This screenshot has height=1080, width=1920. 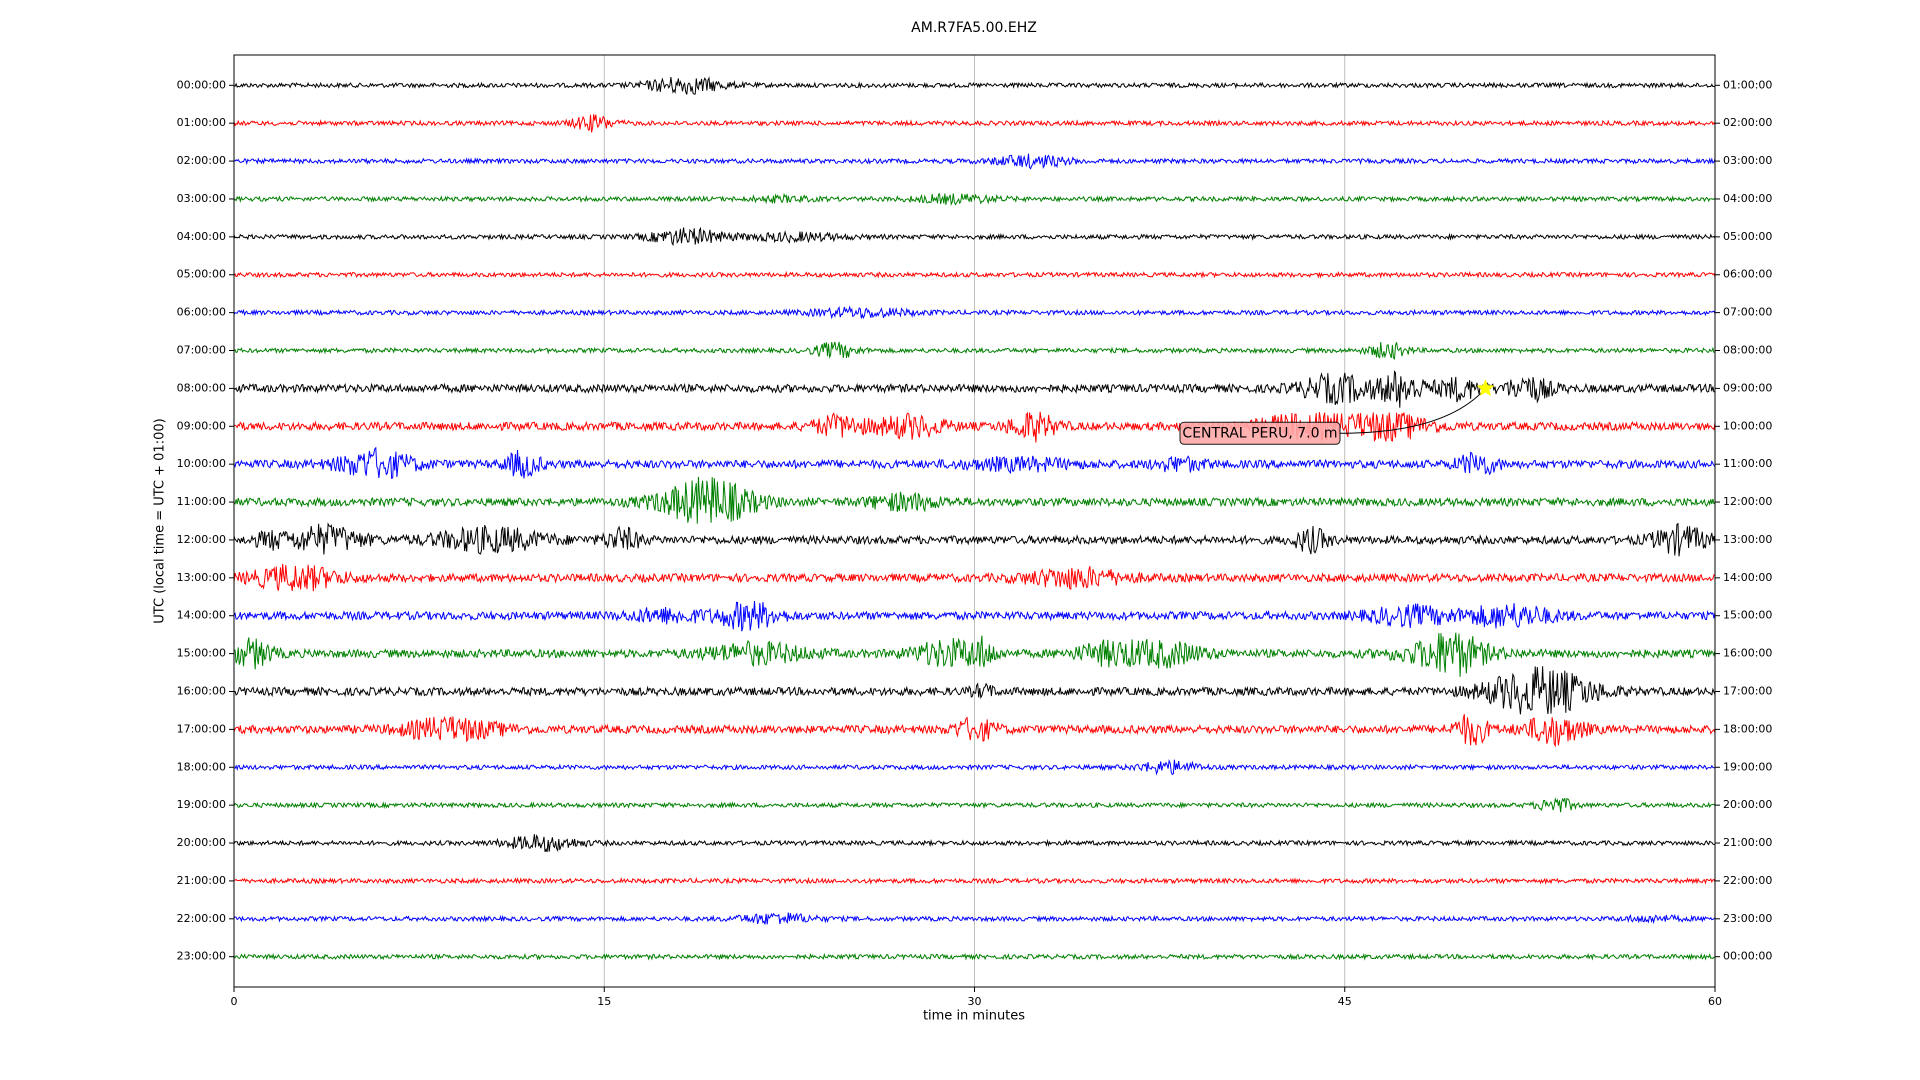 I want to click on y2-tick-label: 09:00:00, so click(x=1747, y=387).